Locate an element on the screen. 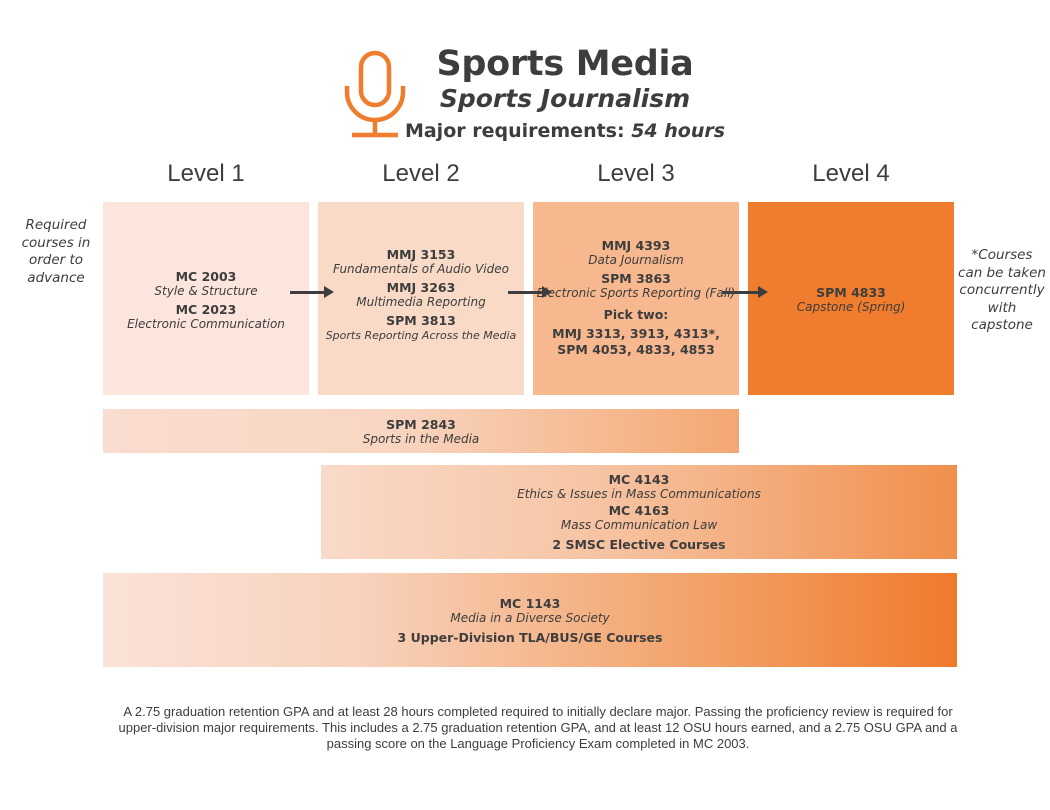 The height and width of the screenshot is (810, 1050). course-code: MMJ 4393 is located at coordinates (636, 245).